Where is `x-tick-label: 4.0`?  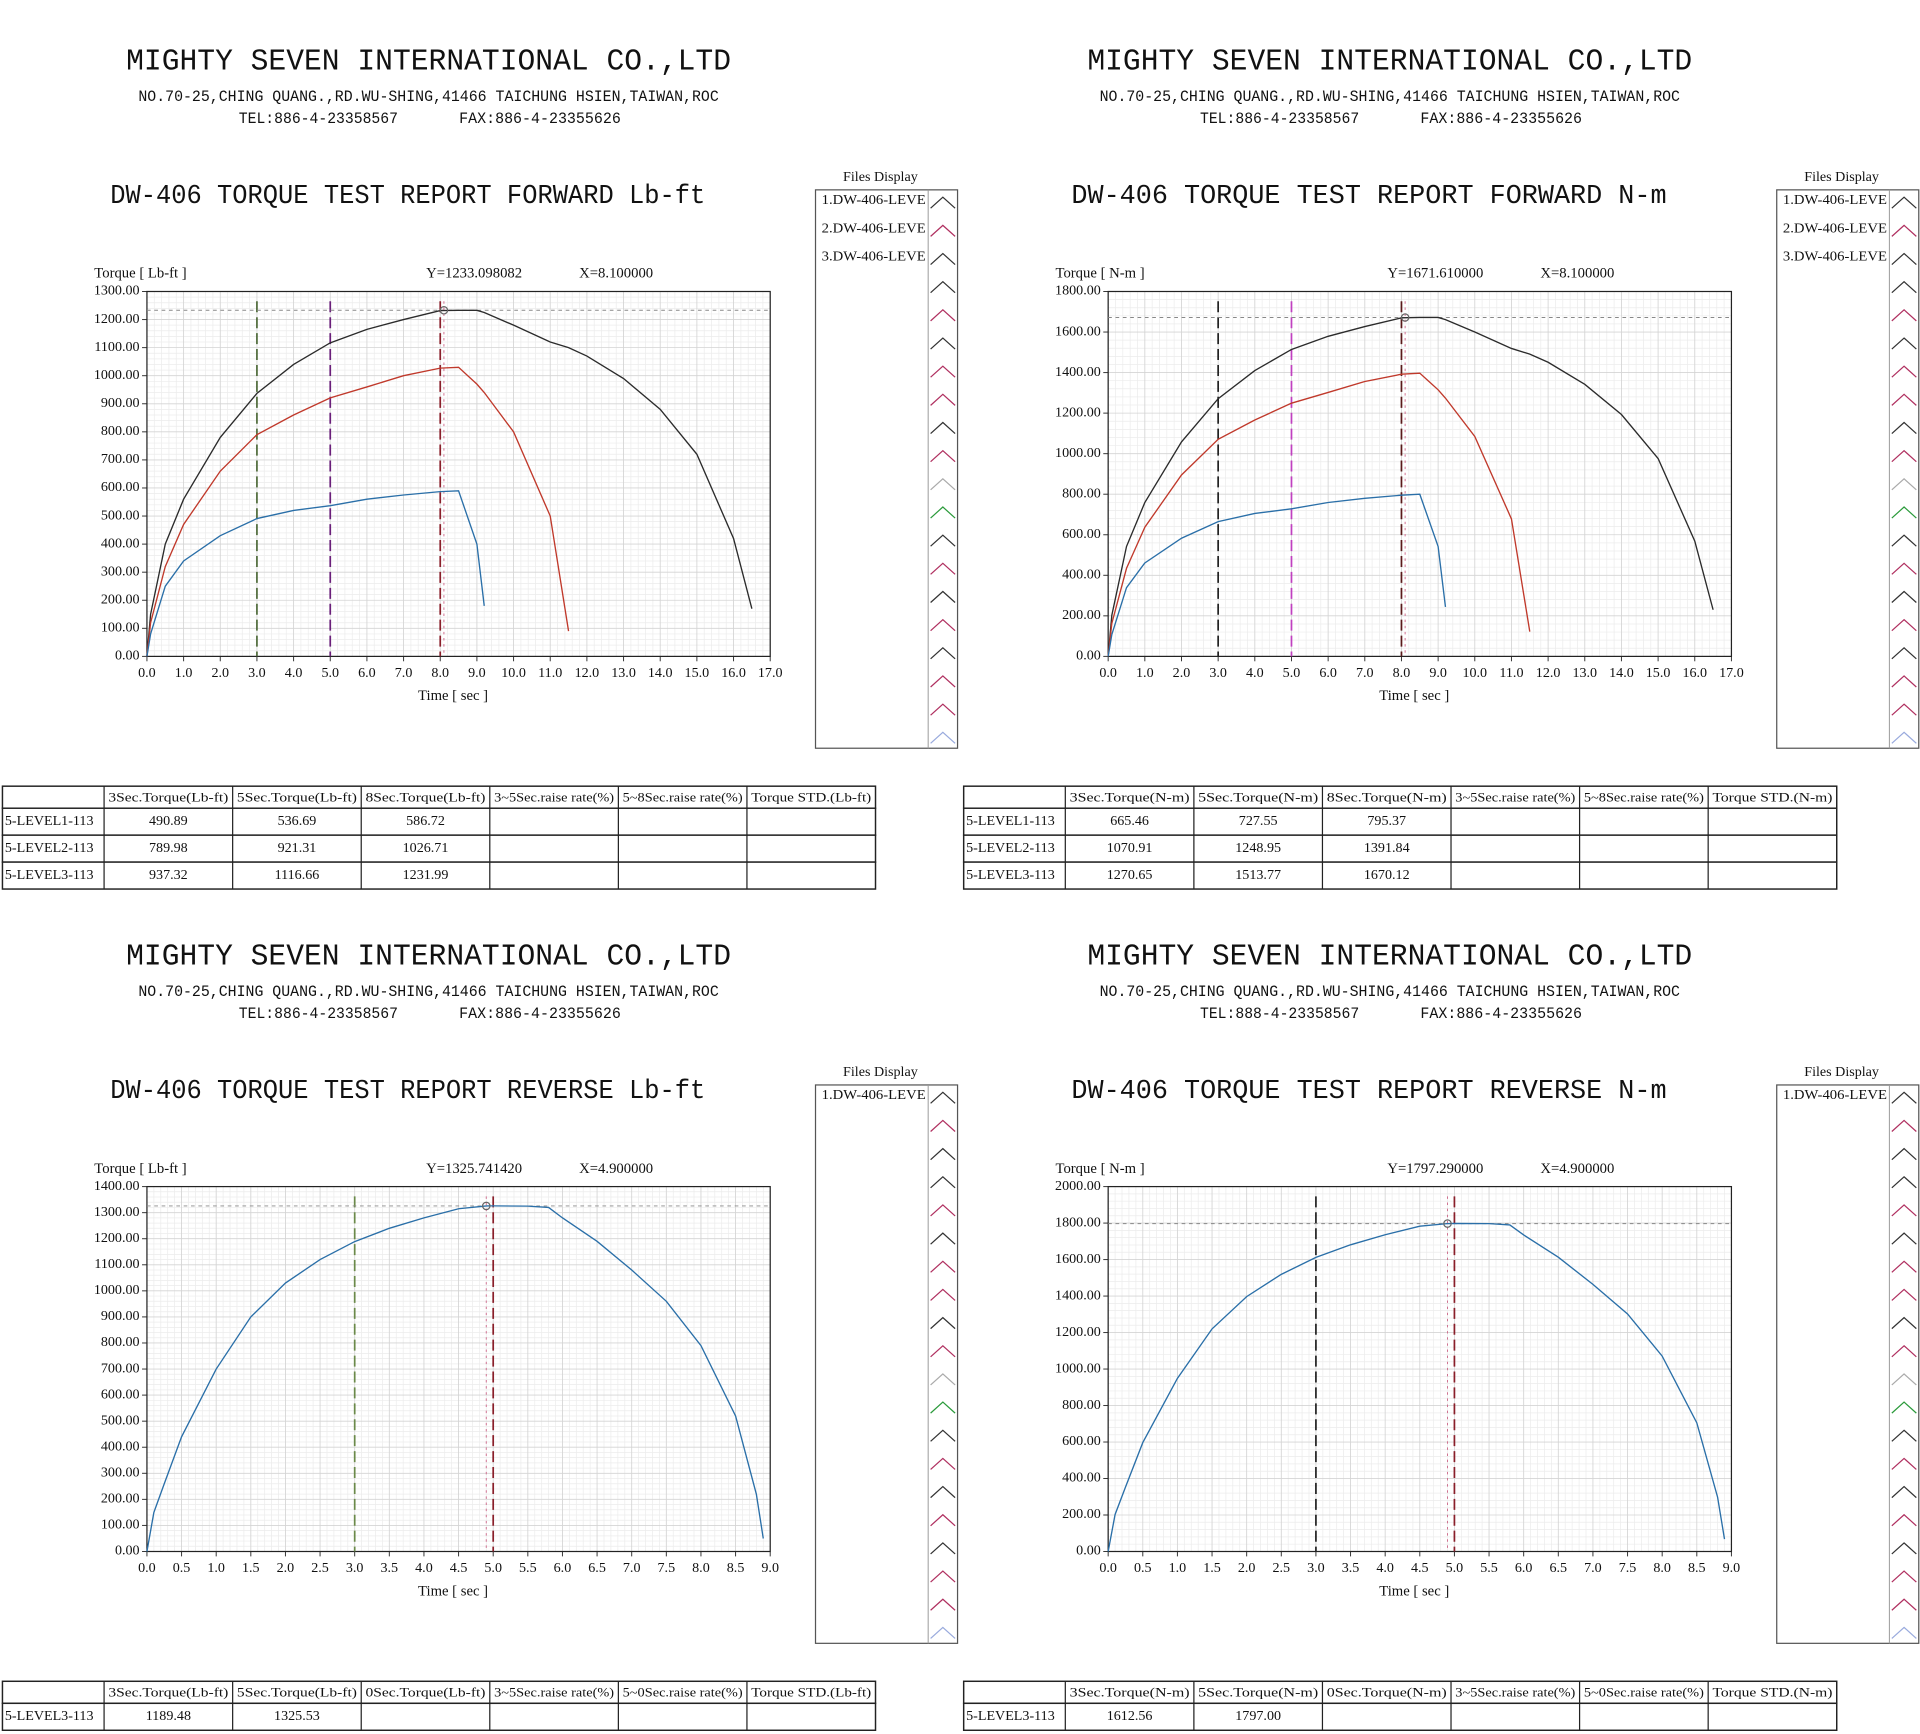 x-tick-label: 4.0 is located at coordinates (294, 673).